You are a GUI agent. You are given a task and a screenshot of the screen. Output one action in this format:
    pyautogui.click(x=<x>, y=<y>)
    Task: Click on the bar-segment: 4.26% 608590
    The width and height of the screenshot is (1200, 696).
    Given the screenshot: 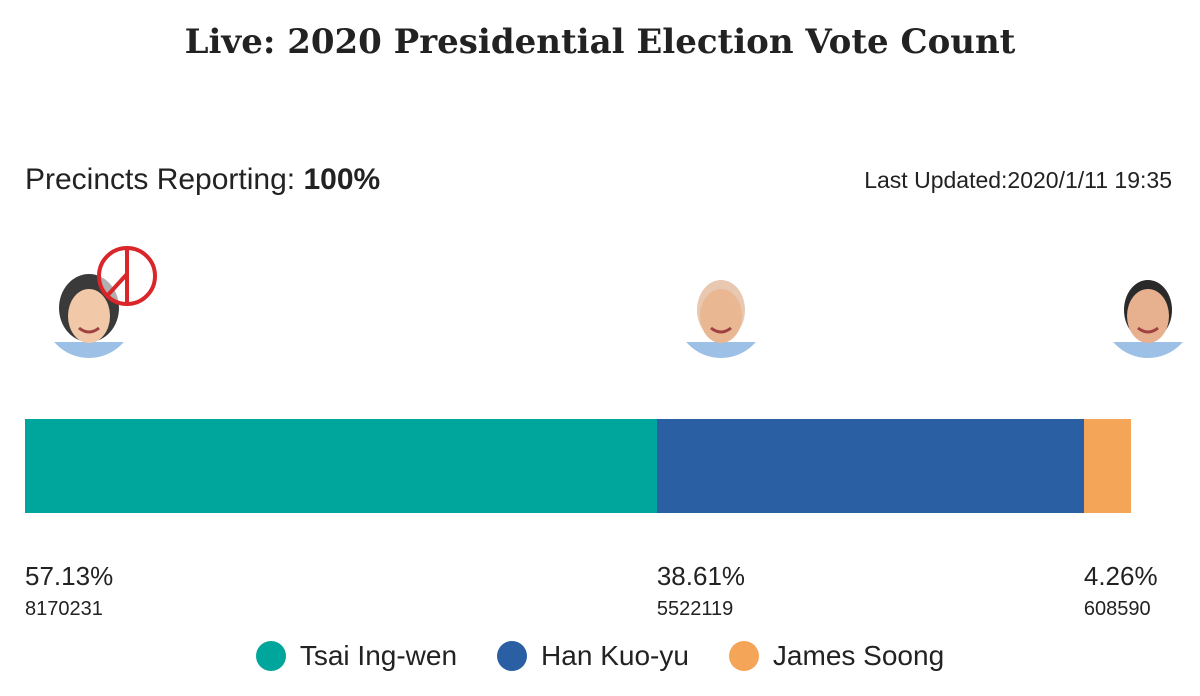 What is the action you would take?
    pyautogui.click(x=1138, y=443)
    